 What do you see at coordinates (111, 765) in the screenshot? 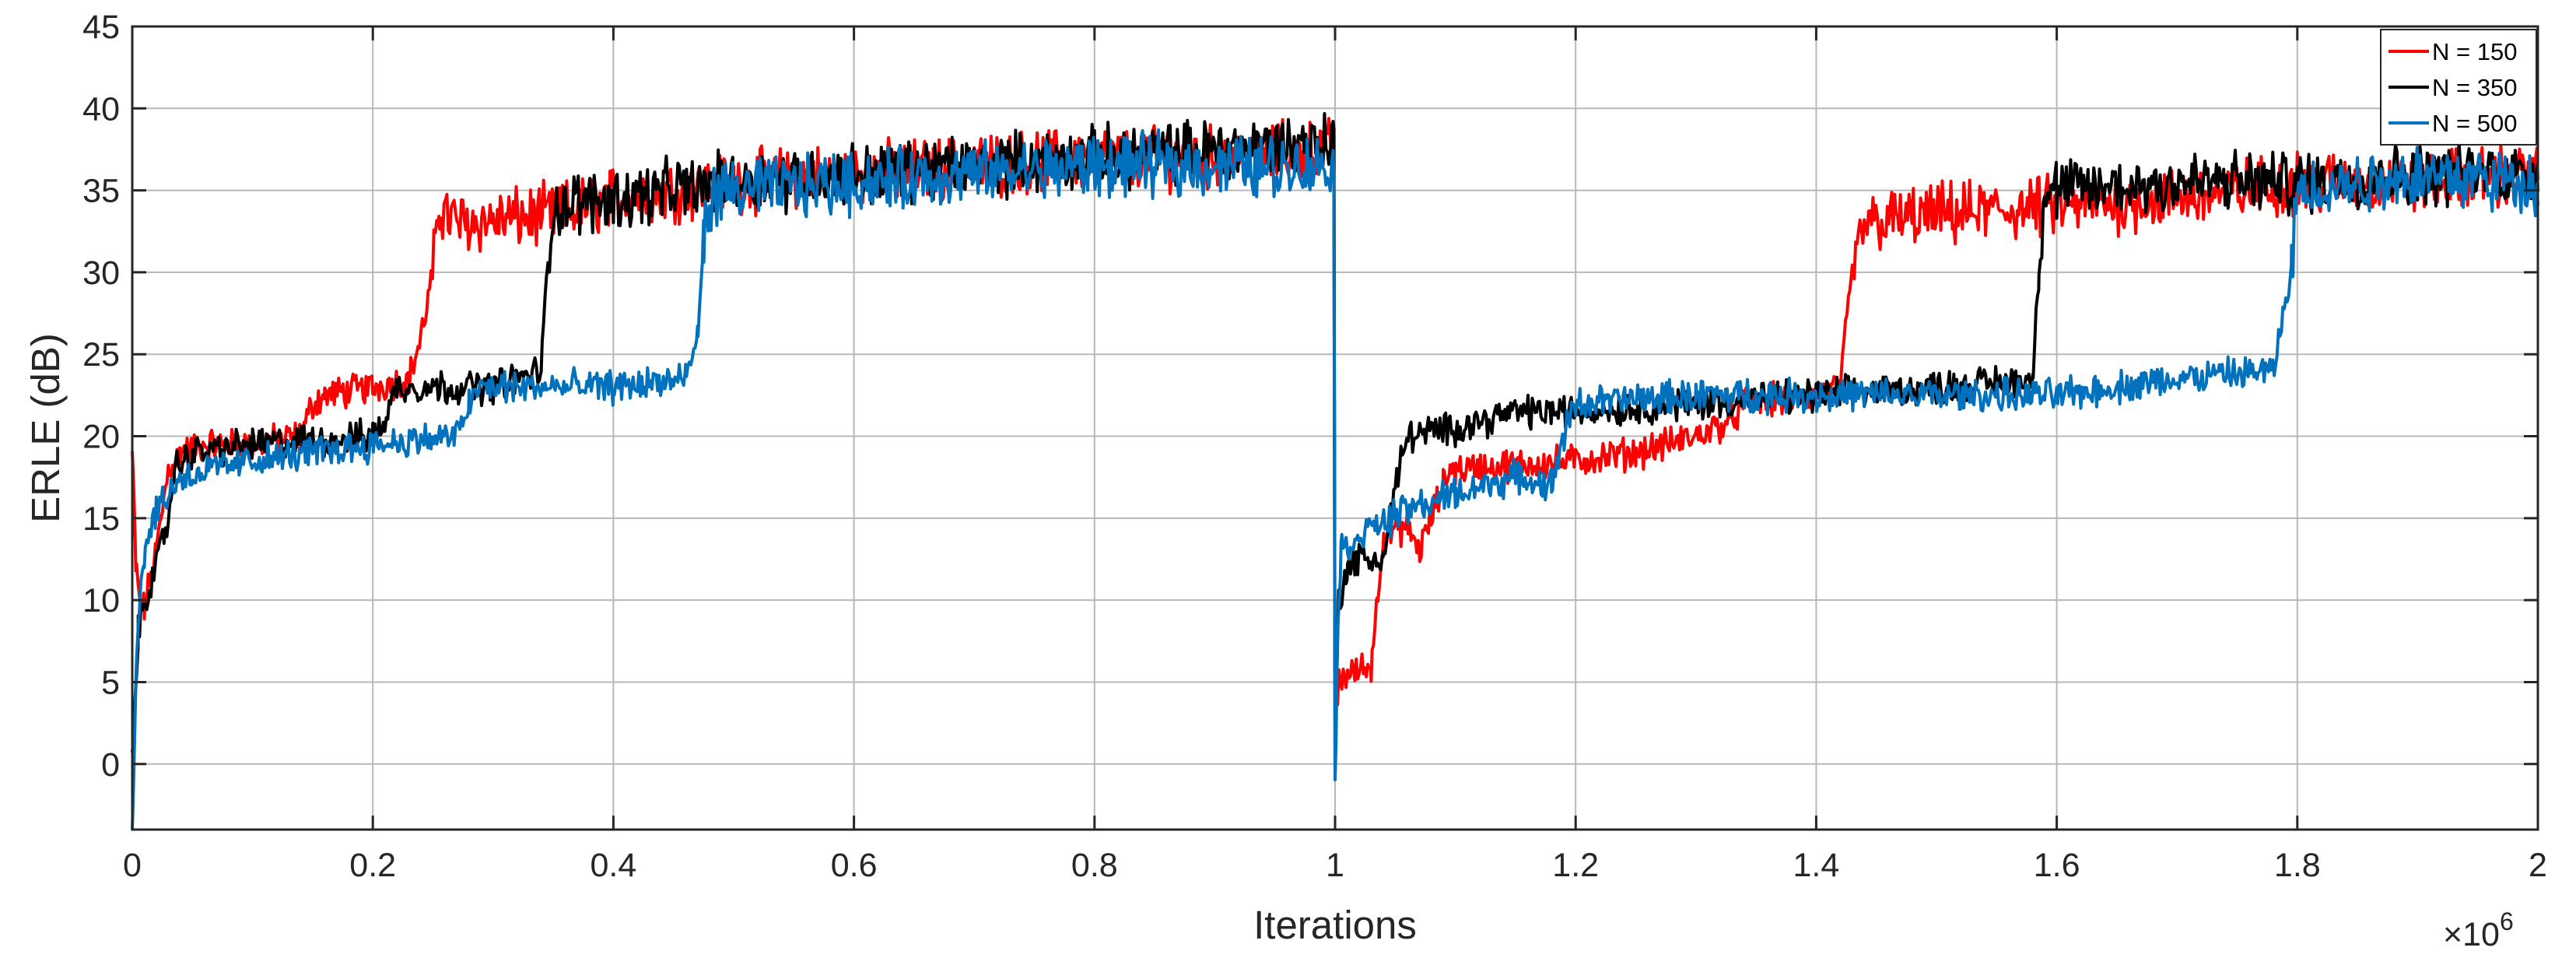
I see `y-tick-label: 0` at bounding box center [111, 765].